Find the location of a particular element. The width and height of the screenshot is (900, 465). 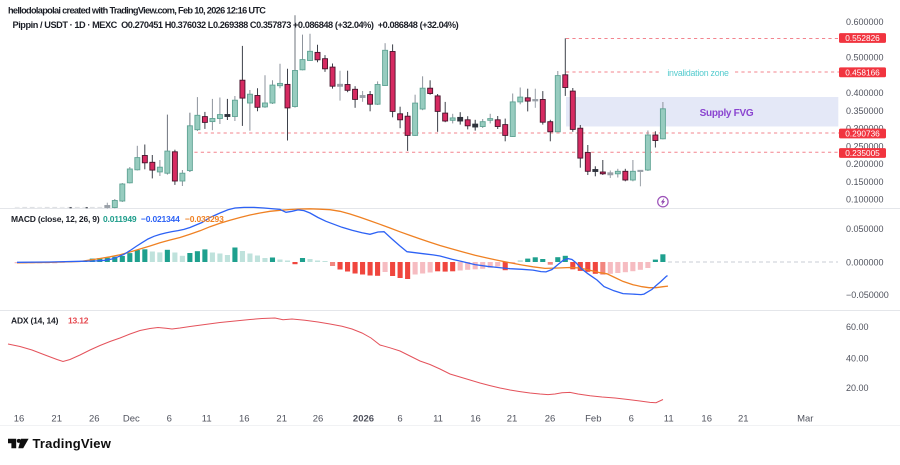

svg-text: ADX (14, 14) is located at coordinates (35, 321).